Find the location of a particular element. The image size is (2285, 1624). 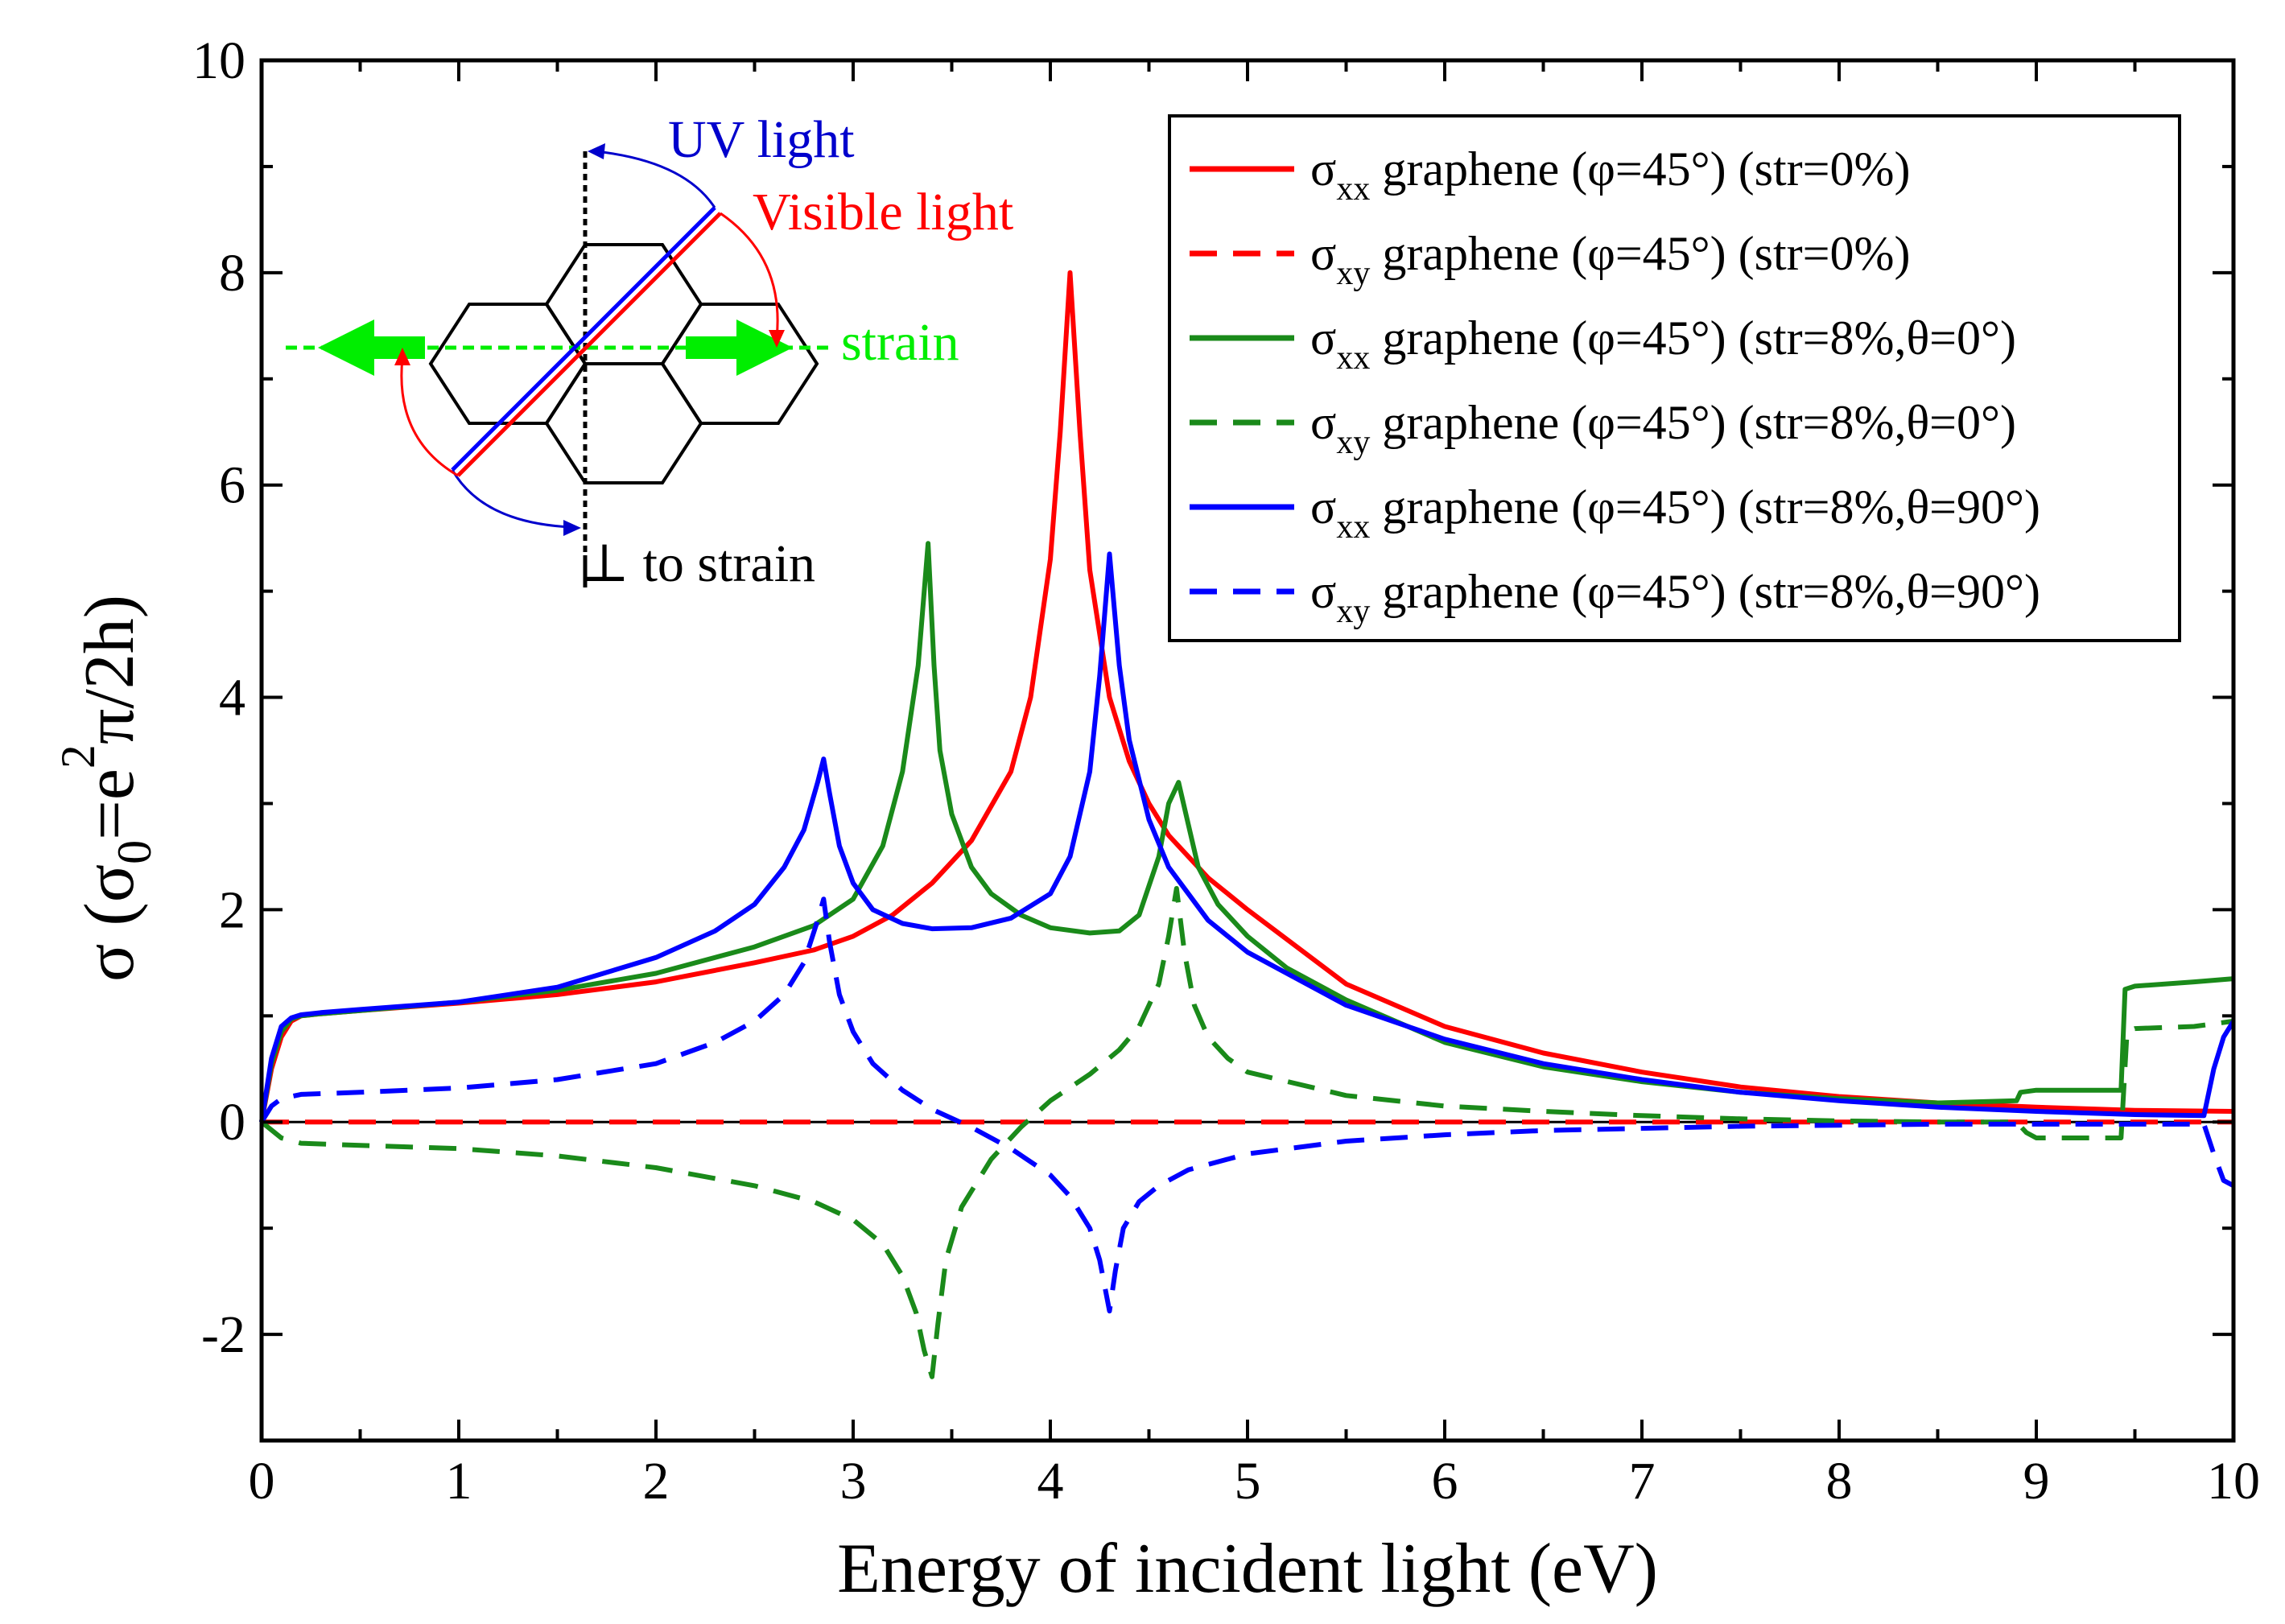

polarization-line-red is located at coordinates (589, 344).